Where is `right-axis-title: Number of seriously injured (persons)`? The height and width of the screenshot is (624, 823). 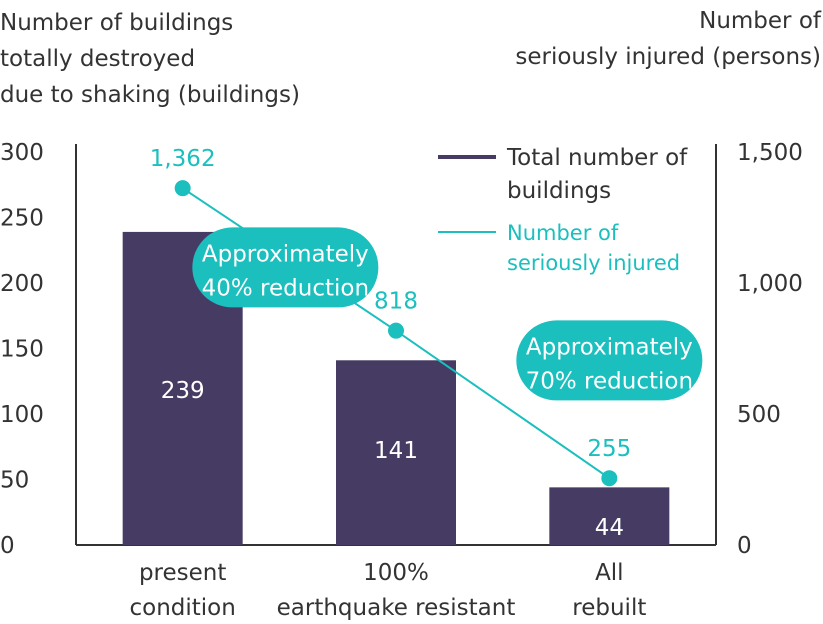 right-axis-title: Number of seriously injured (persons) is located at coordinates (668, 39).